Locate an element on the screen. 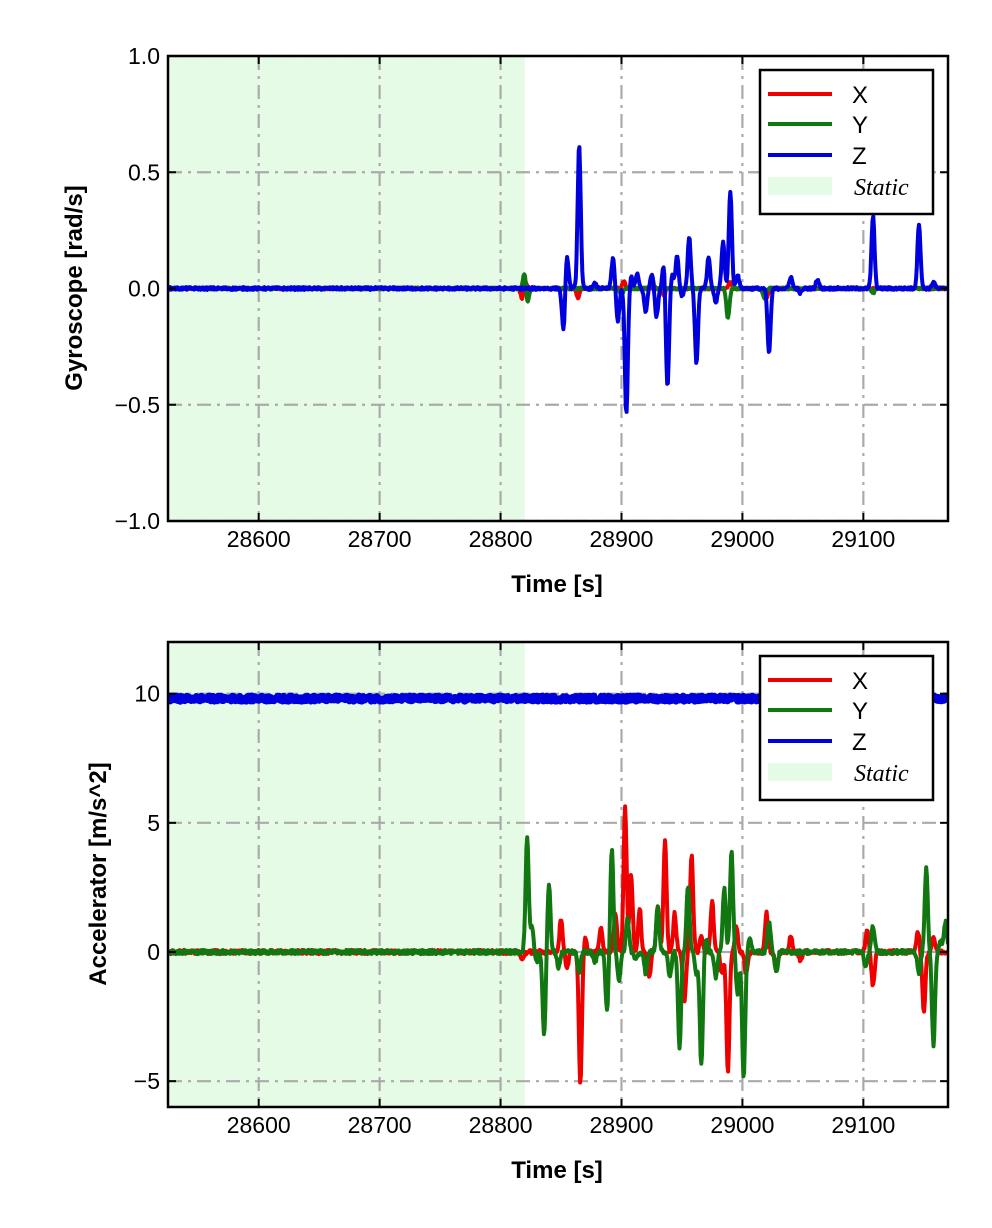 The height and width of the screenshot is (1228, 992). y-tick-label: 0.5 is located at coordinates (144, 172).